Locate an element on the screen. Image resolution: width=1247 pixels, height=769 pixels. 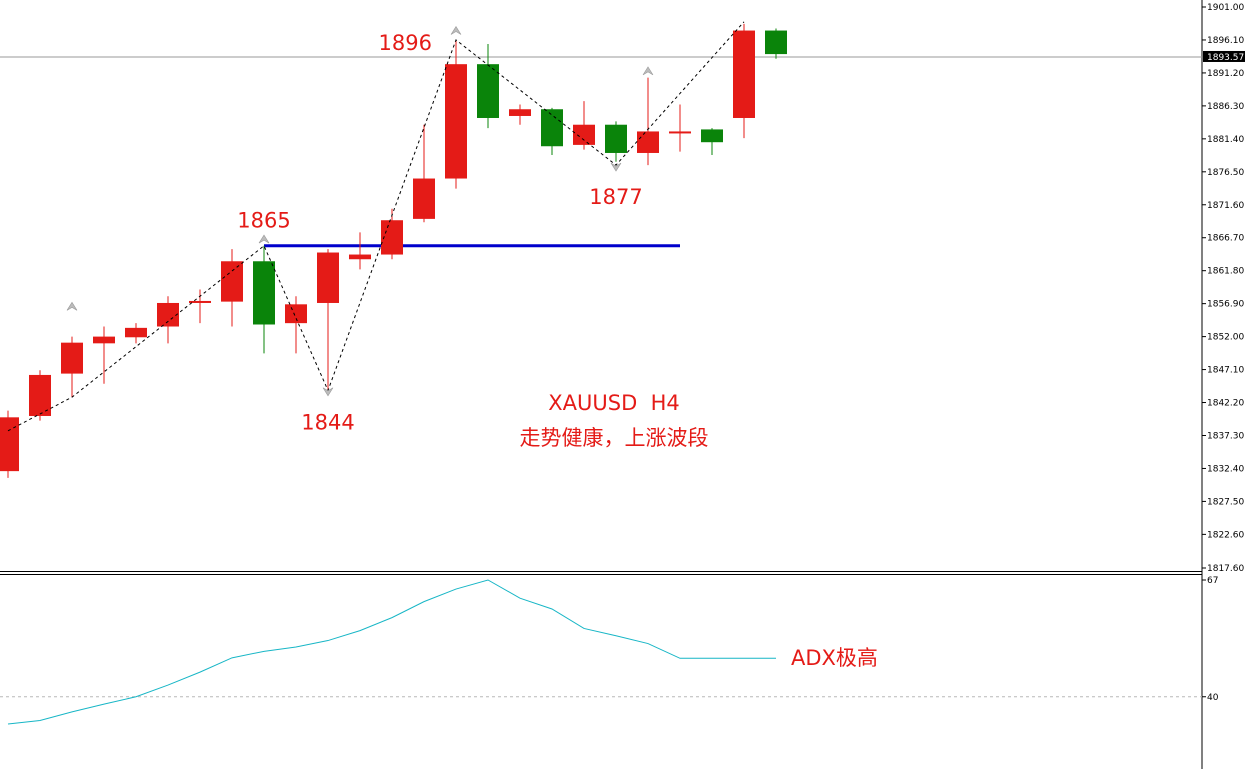
price-tick-label: 1837.30 is located at coordinates (1225, 436).